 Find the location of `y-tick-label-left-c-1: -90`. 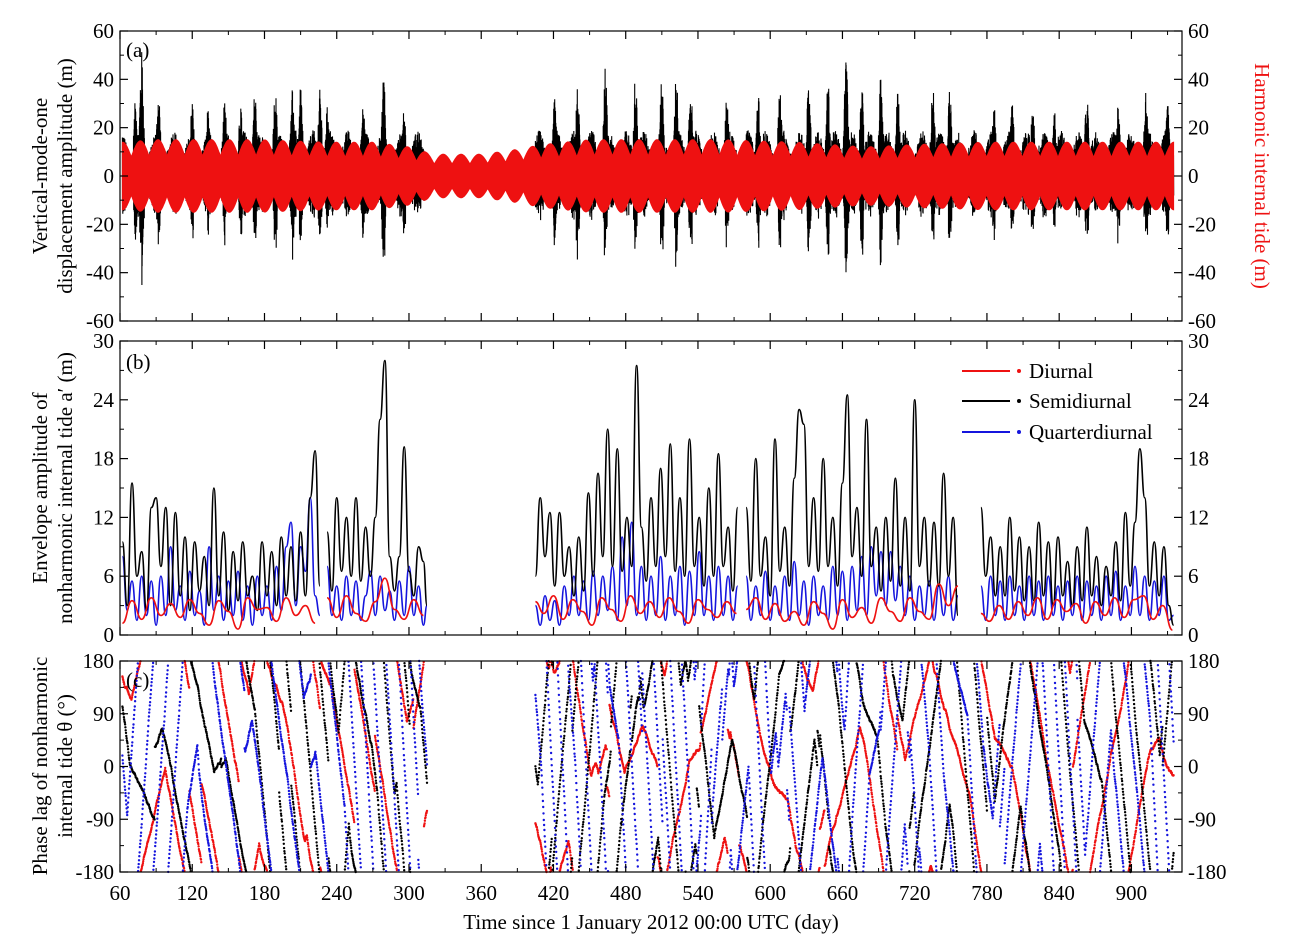

y-tick-label-left-c-1: -90 is located at coordinates (100, 819).